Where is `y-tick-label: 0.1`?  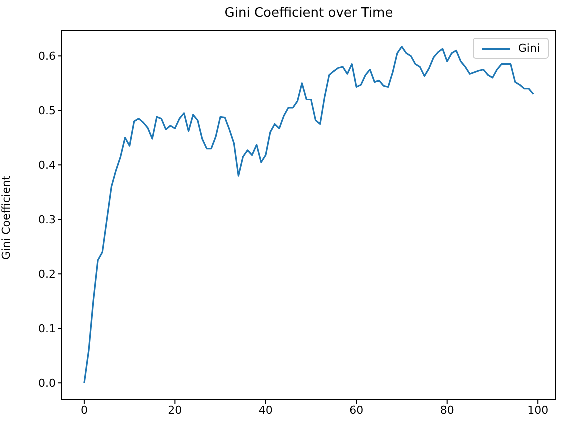
y-tick-label: 0.1 is located at coordinates (47, 329).